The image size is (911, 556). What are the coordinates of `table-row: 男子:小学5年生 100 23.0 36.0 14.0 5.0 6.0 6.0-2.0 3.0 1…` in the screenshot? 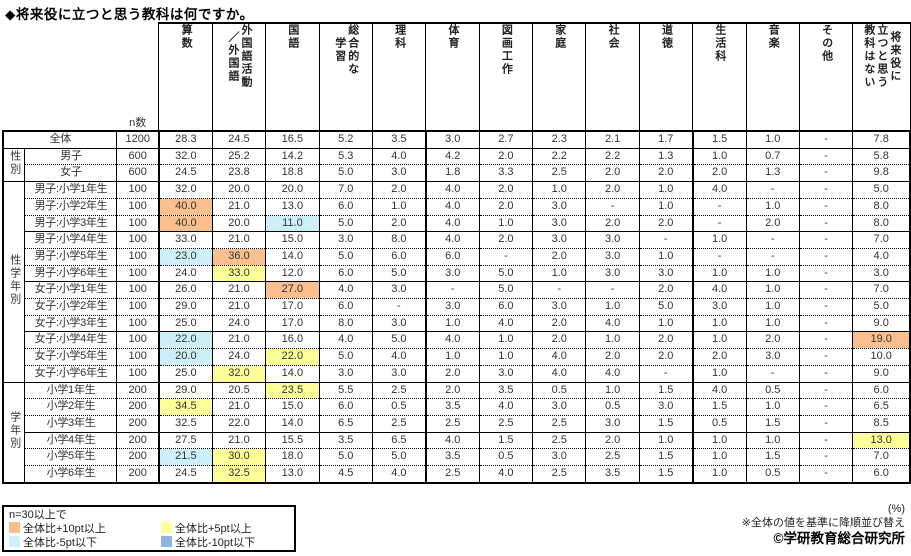 It's located at (457, 257).